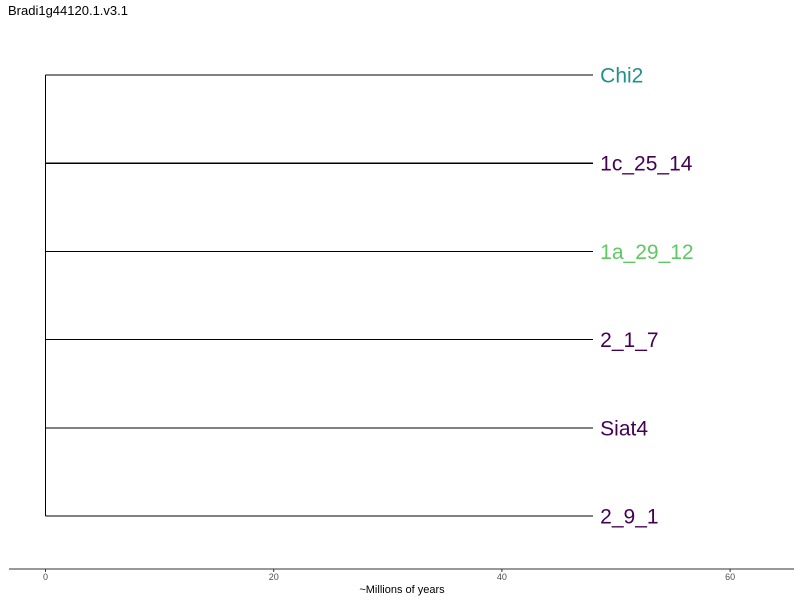 Image resolution: width=800 pixels, height=600 pixels. Describe the element at coordinates (624, 428) in the screenshot. I see `leaf-label-Siat4: Siat4` at that location.